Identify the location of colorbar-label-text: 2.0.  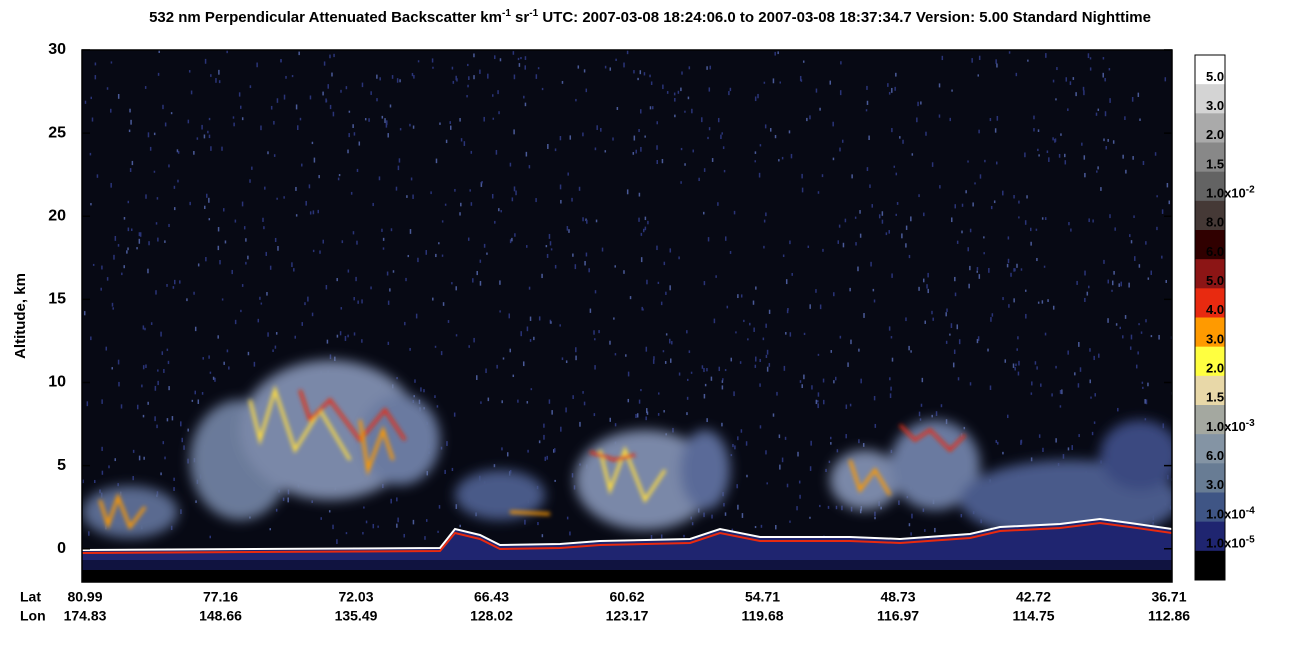
(1215, 135).